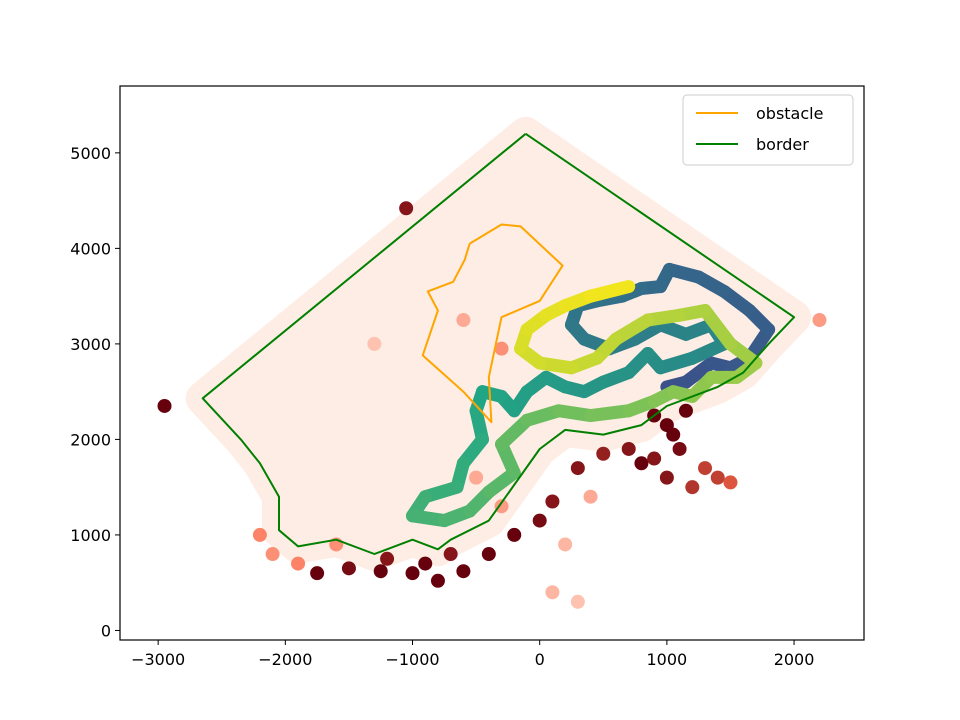 This screenshot has height=720, width=960. What do you see at coordinates (412, 659) in the screenshot?
I see `x-tick-label: −1000` at bounding box center [412, 659].